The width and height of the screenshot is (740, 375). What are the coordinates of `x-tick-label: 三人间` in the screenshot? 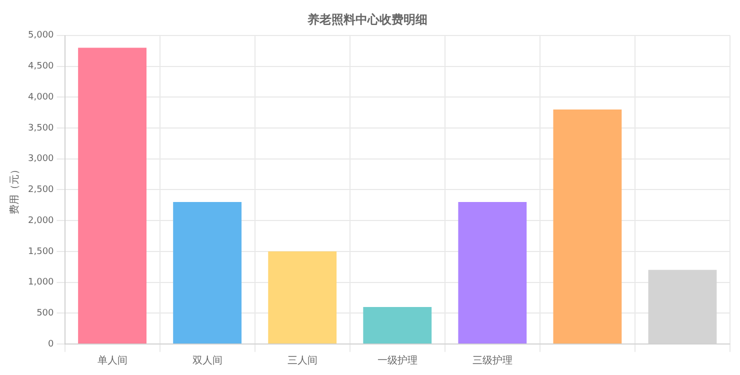 It's located at (302, 360).